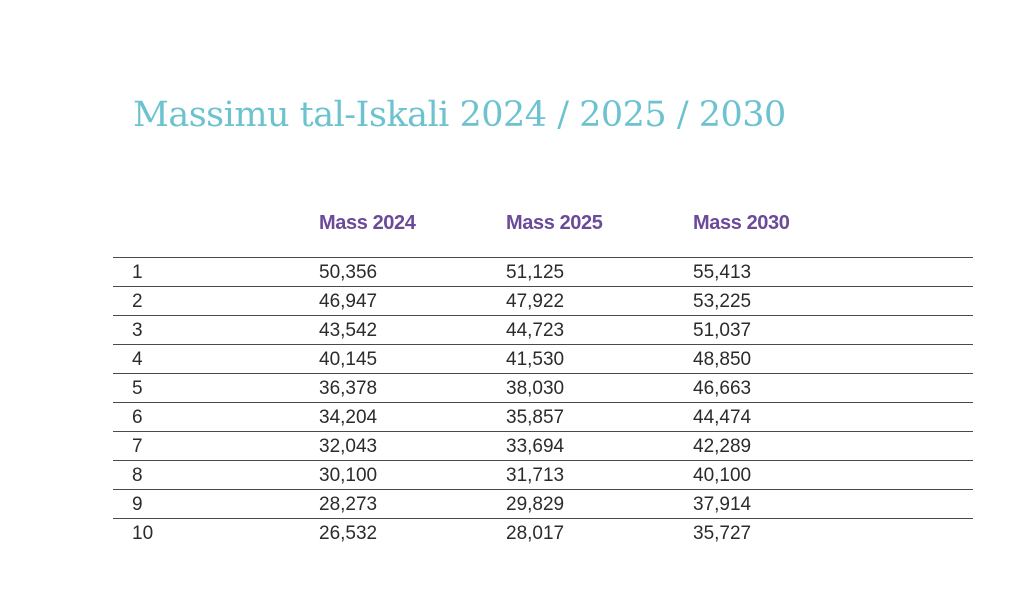  Describe the element at coordinates (722, 533) in the screenshot. I see `table-cell-mass-2030: 35,727` at that location.